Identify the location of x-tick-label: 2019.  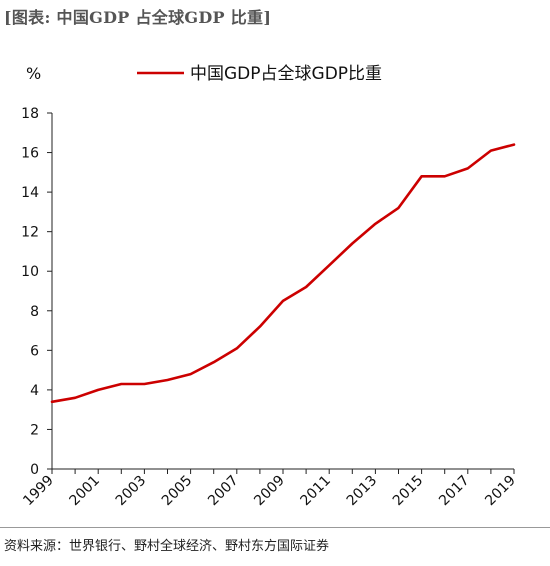
(500, 491).